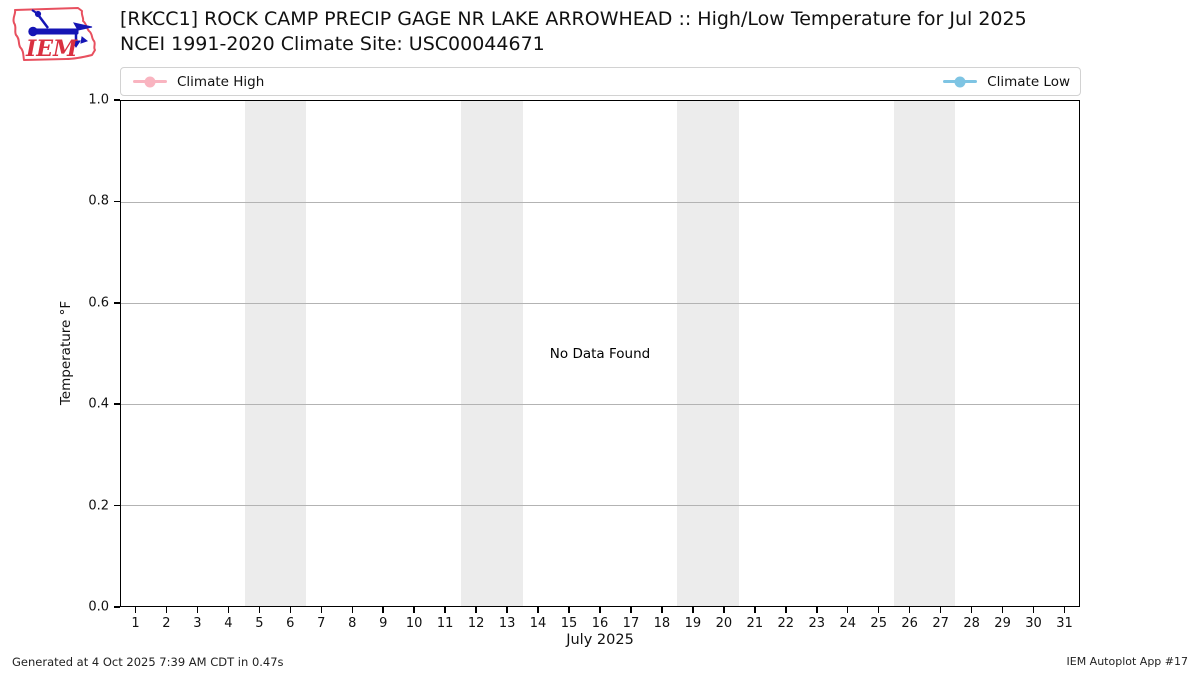  I want to click on legend-entry-climate-low: Climate Low, so click(1006, 82).